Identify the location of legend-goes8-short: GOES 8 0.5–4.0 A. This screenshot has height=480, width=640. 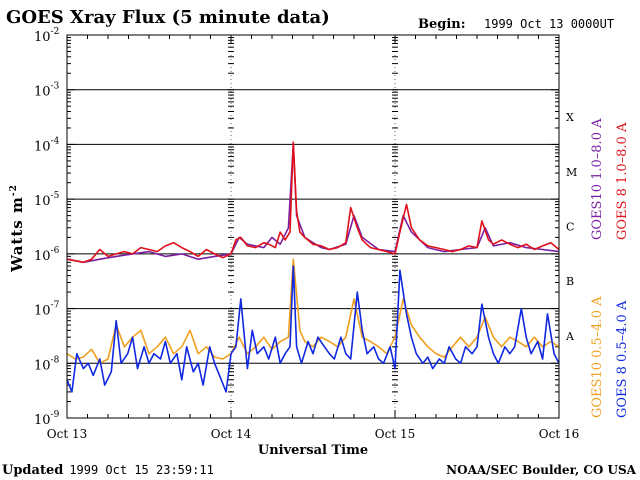
(622, 359).